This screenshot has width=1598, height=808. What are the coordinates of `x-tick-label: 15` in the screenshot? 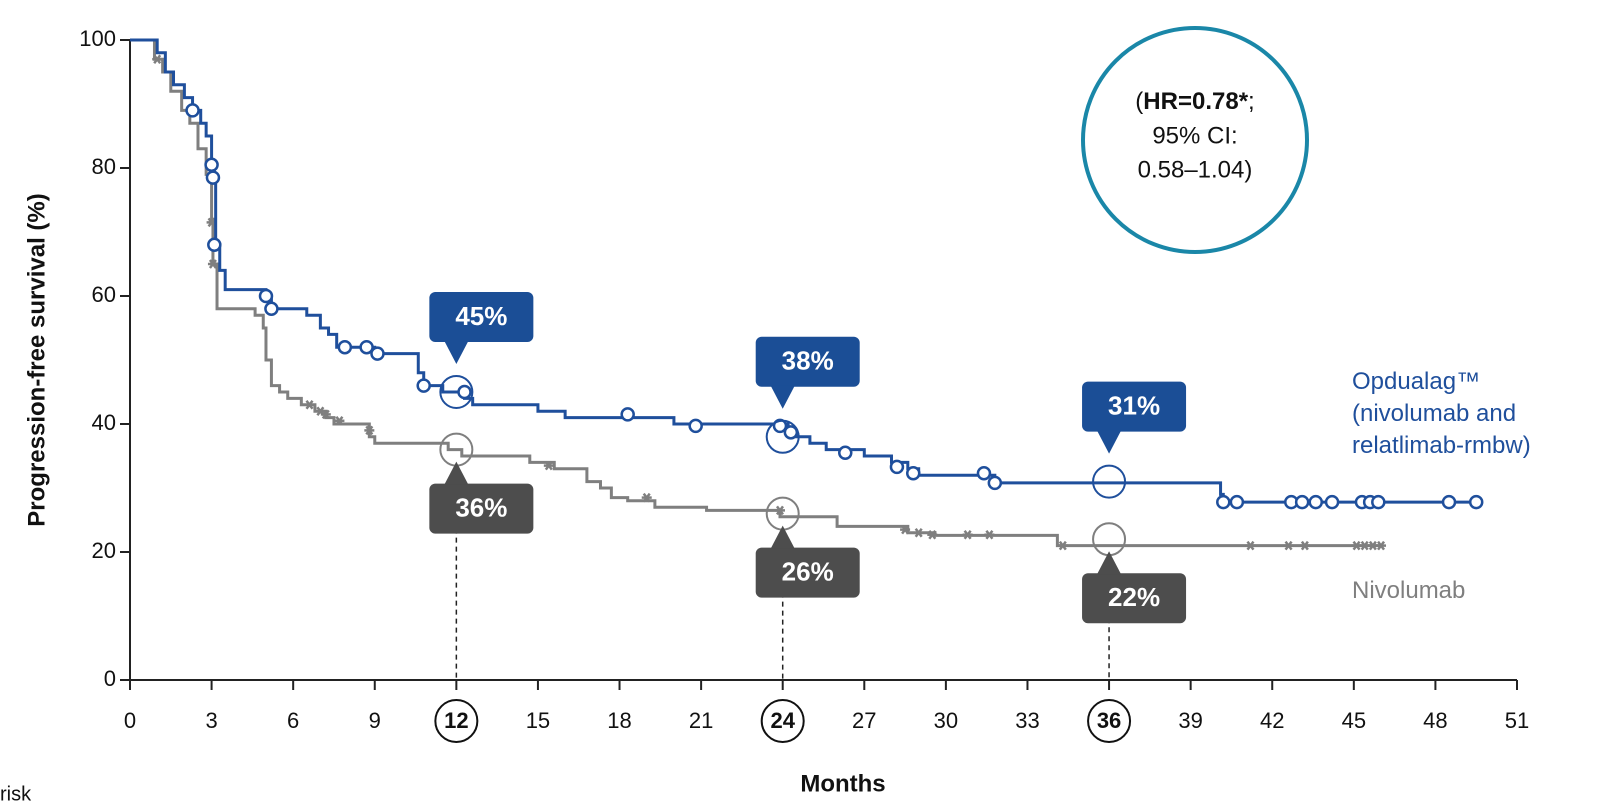 It's located at (538, 720).